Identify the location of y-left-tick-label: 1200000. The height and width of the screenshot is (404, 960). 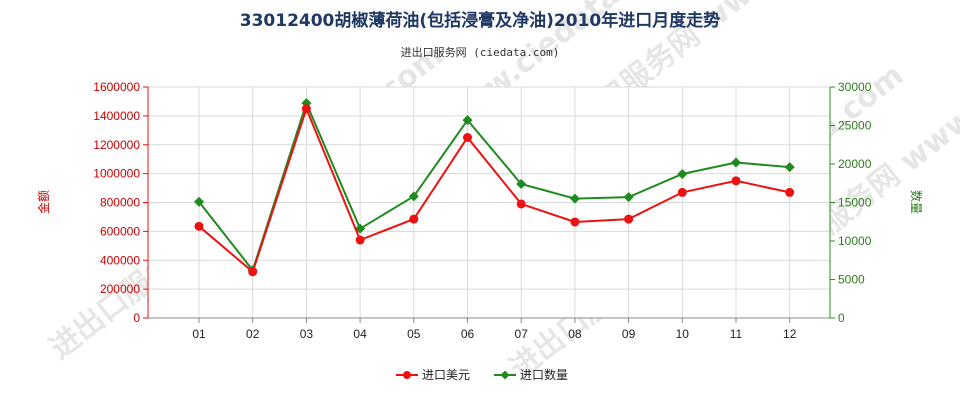
(116, 145).